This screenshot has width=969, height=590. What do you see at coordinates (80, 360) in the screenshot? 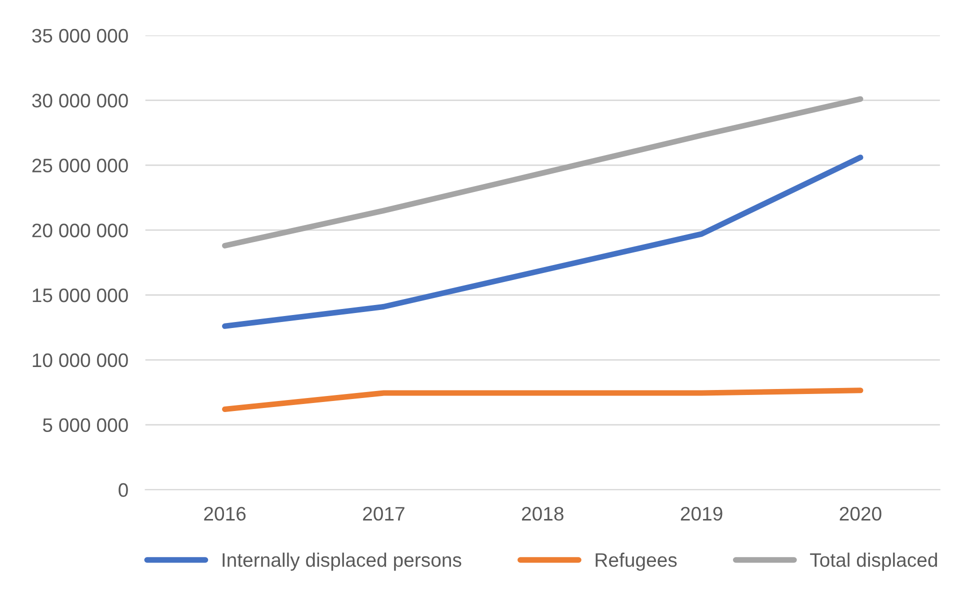
I see `y-tick-label: 10 000 000` at bounding box center [80, 360].